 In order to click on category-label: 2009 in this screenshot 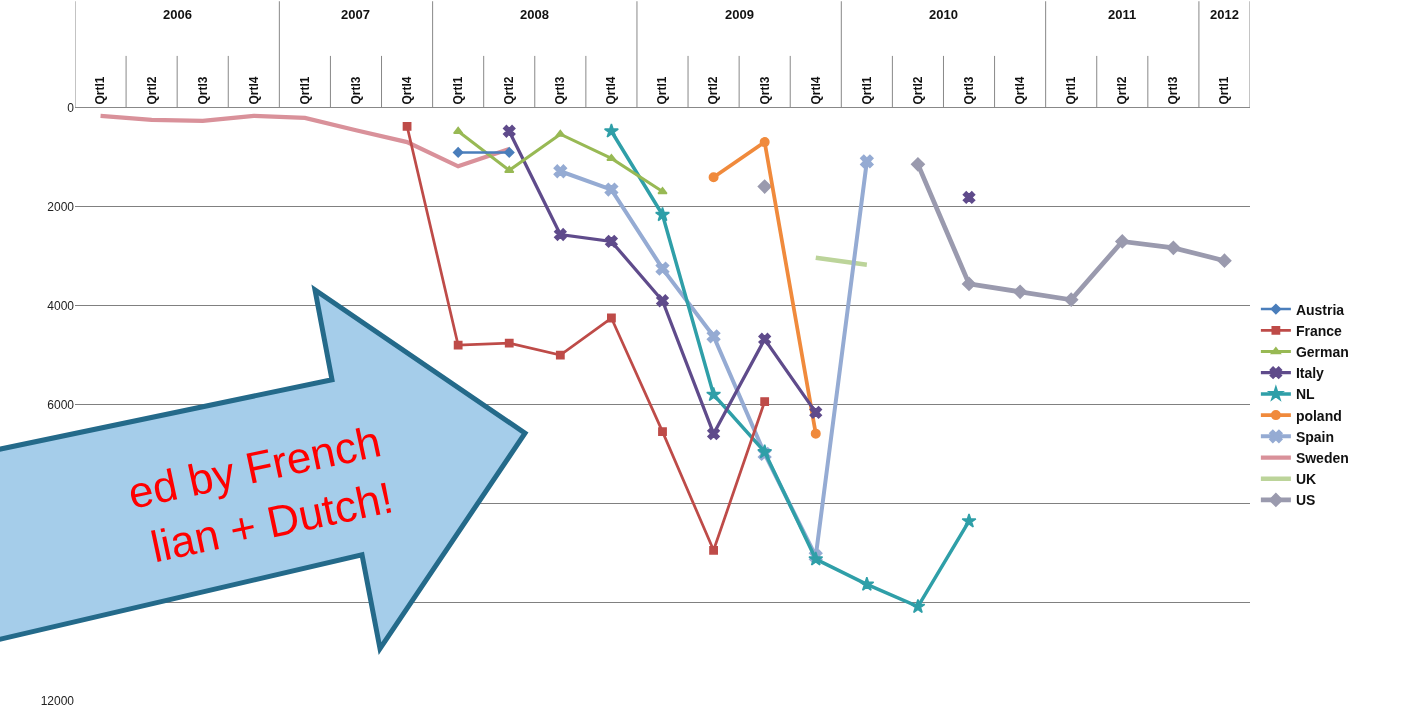, I will do `click(739, 14)`.